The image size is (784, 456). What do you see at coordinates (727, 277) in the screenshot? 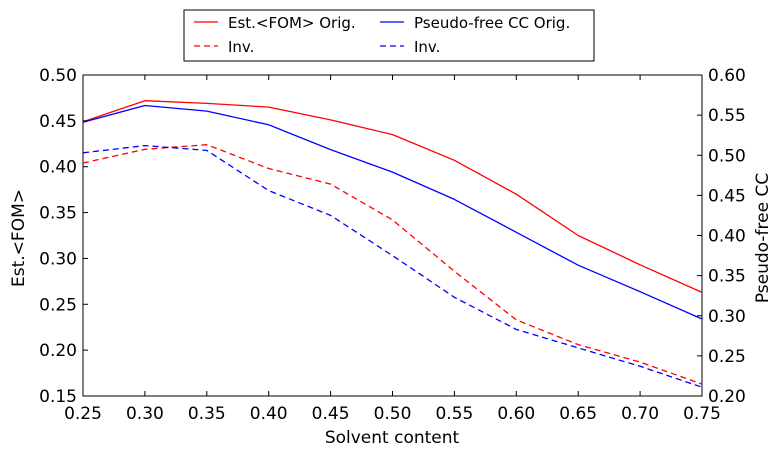
I see `y-right-tick-label: 0.35` at bounding box center [727, 277].